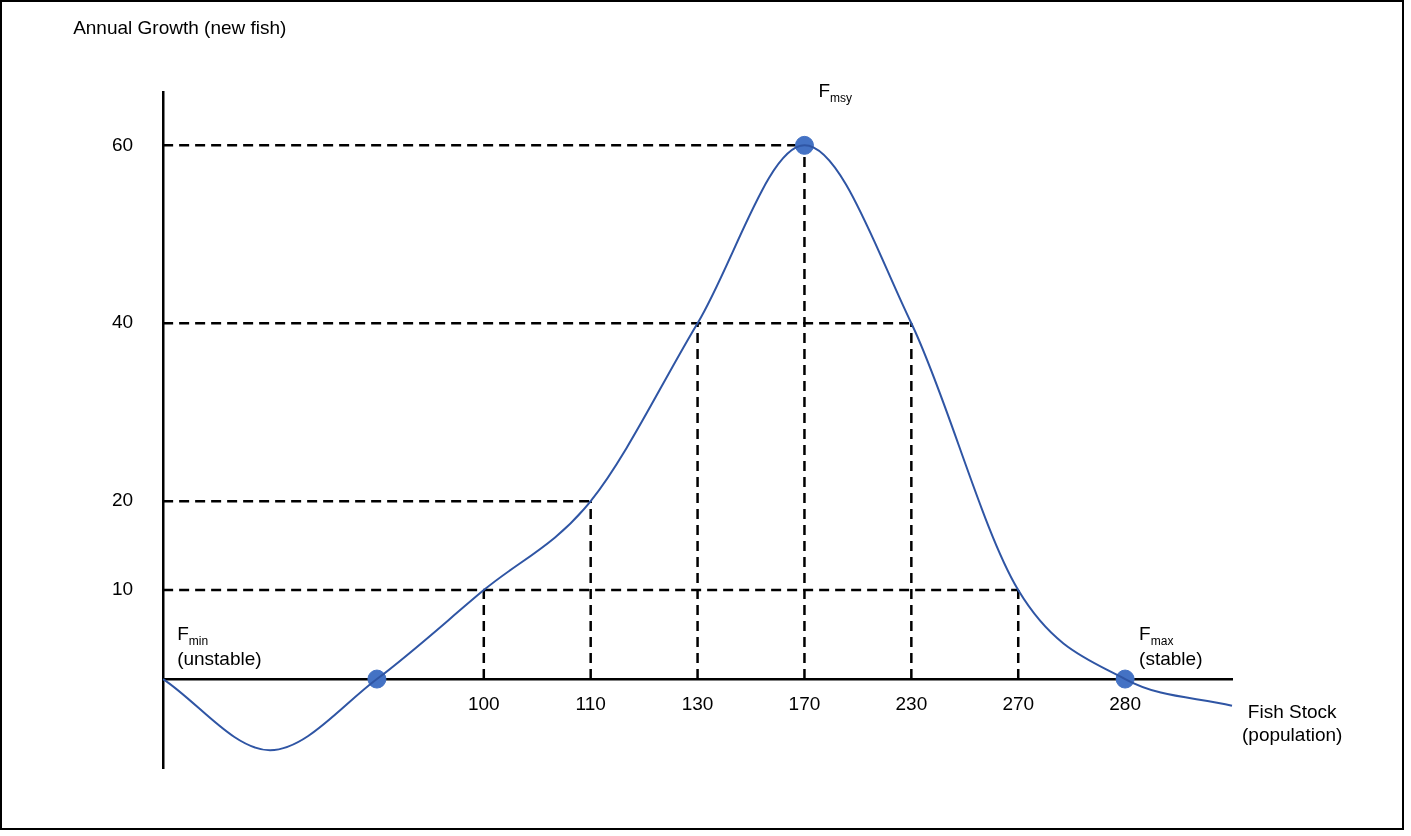 This screenshot has height=836, width=1411. I want to click on annotation: F$_{max}$ (stable), so click(1171, 647).